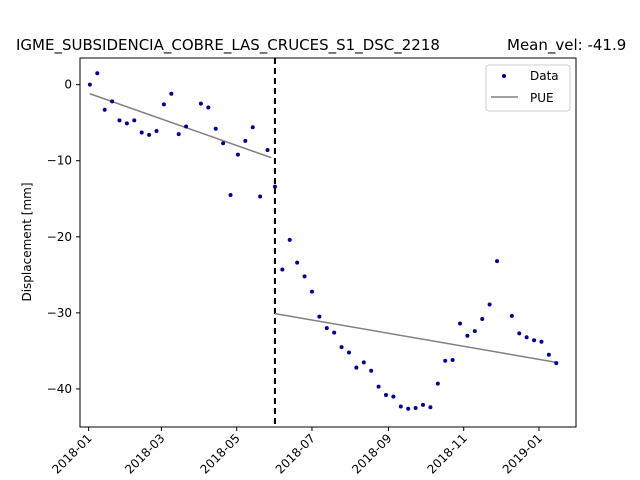 Image resolution: width=640 pixels, height=480 pixels. I want to click on x-tick-label: 2018-05, so click(219, 453).